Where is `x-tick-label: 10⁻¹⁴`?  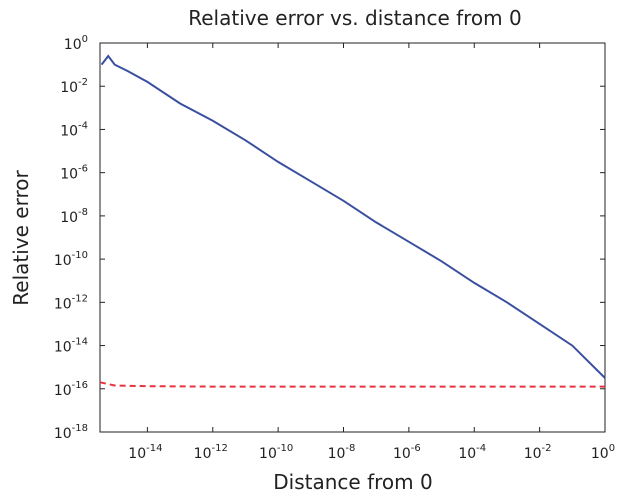
x-tick-label: 10⁻¹⁴ is located at coordinates (145, 452).